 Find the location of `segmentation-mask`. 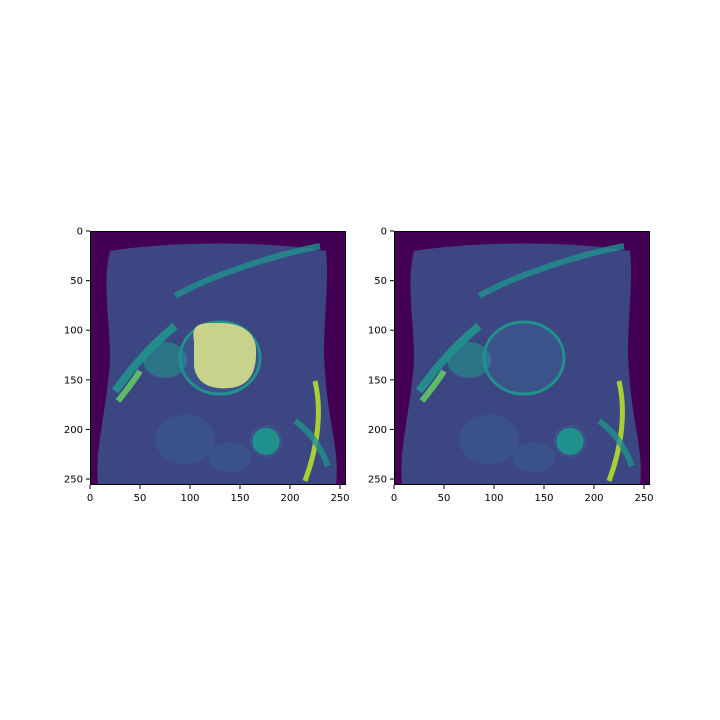

segmentation-mask is located at coordinates (225, 355).